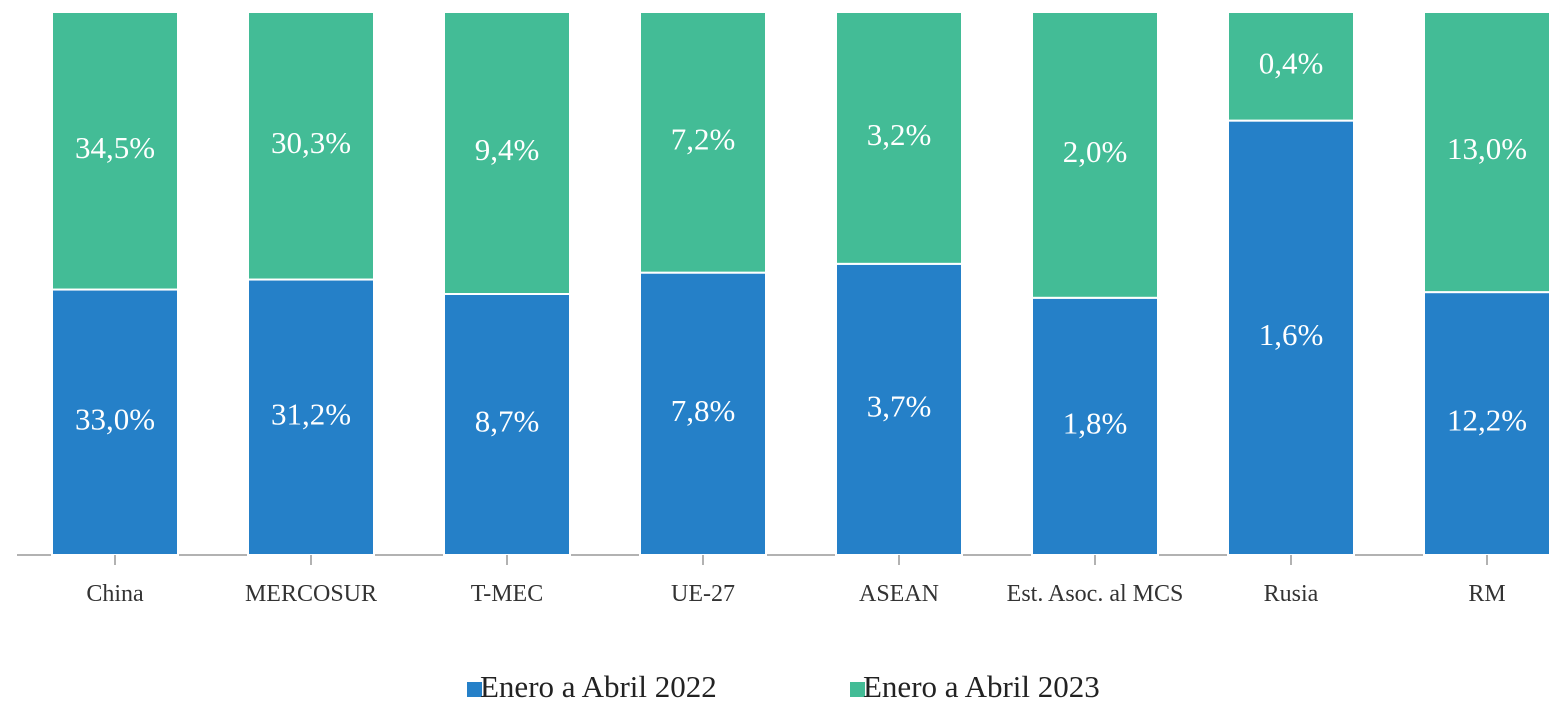  Describe the element at coordinates (1291, 62) in the screenshot. I see `value-label: 0,4%` at that location.